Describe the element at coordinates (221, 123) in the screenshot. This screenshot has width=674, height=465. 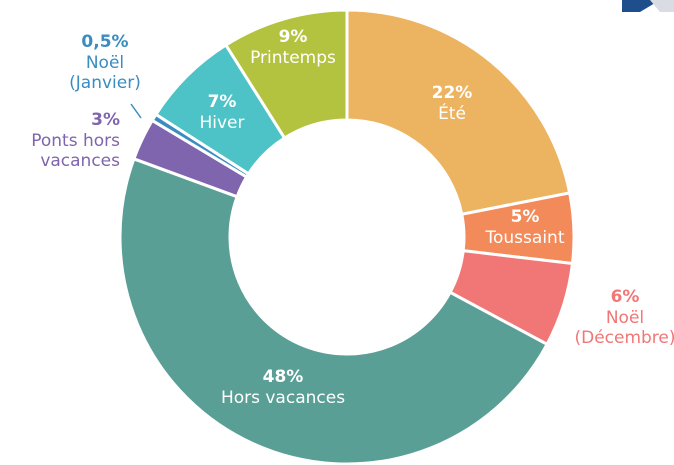
I see `category-label: Hiver` at that location.